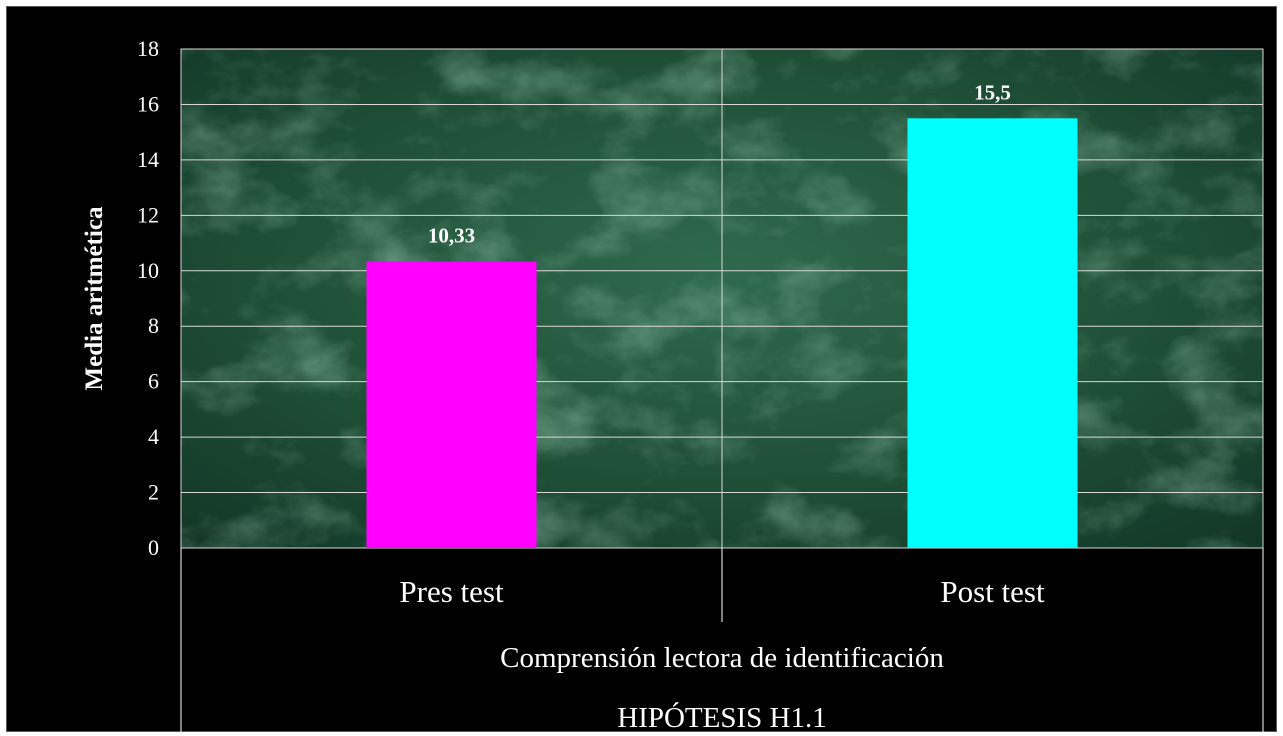  I want to click on group-label: HIPÓTESIS H1.1, so click(721, 717).